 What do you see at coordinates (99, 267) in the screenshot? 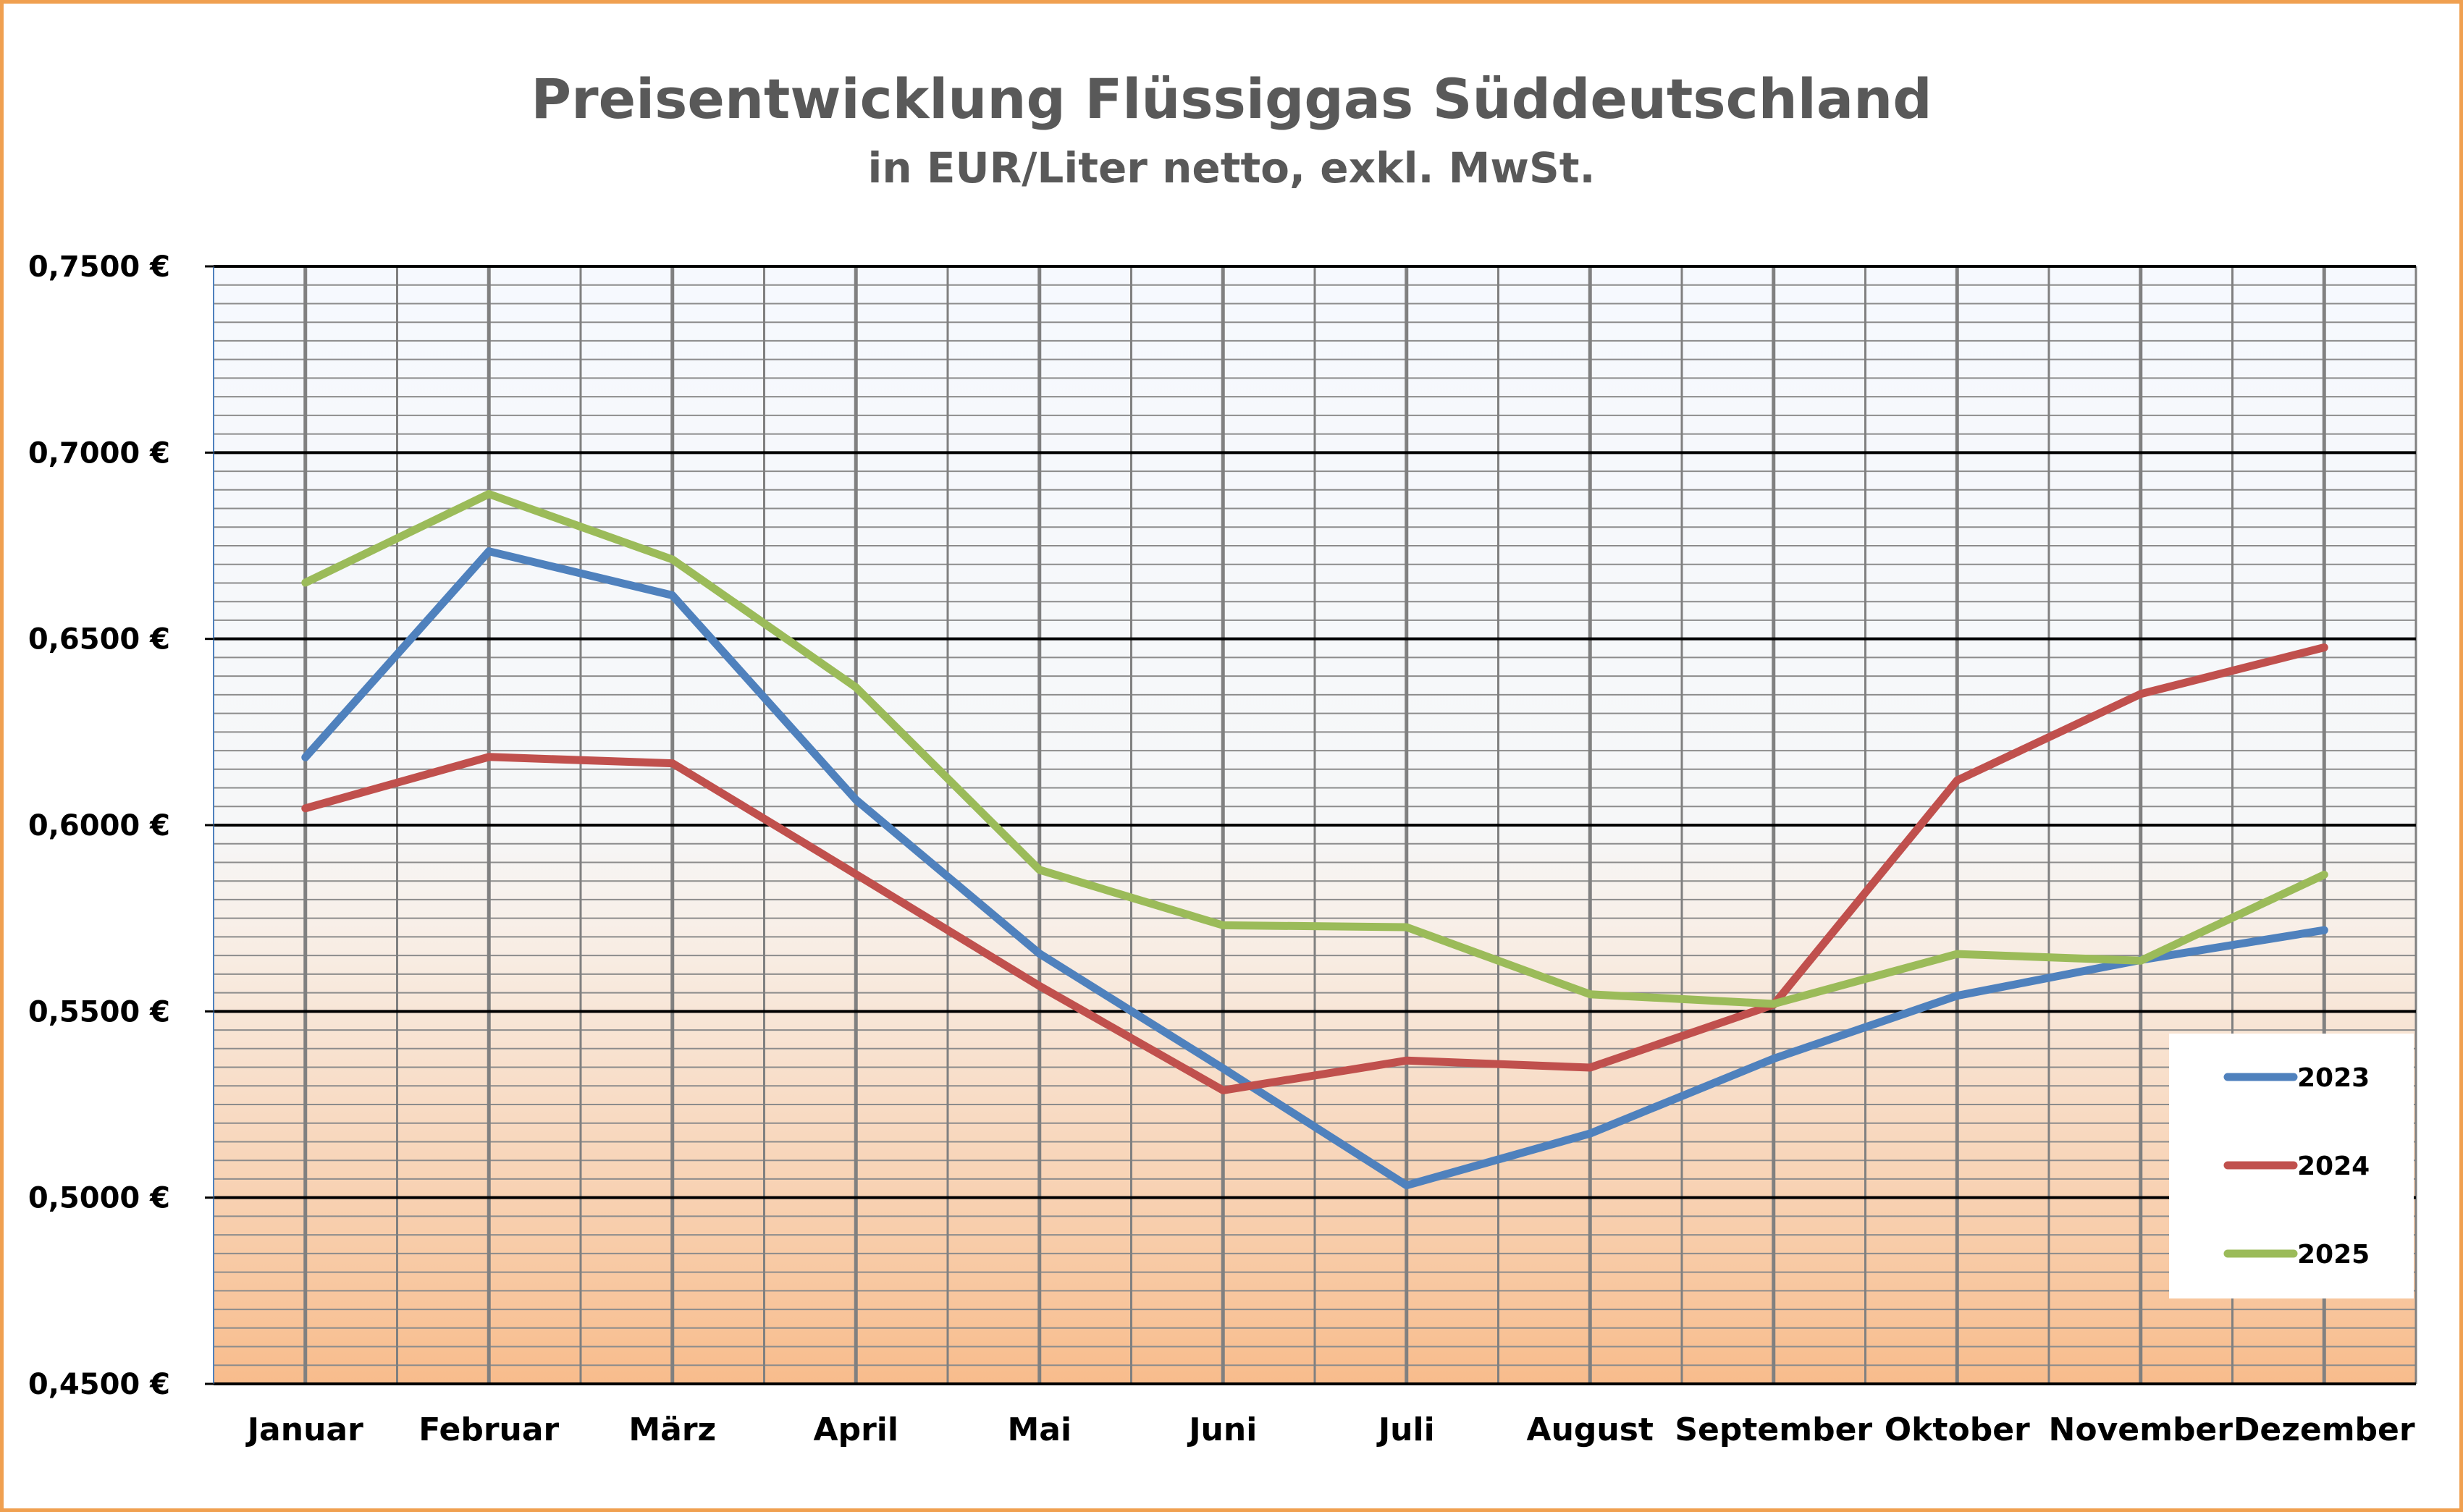
I see `y-tick-label: 0,7500 €` at bounding box center [99, 267].